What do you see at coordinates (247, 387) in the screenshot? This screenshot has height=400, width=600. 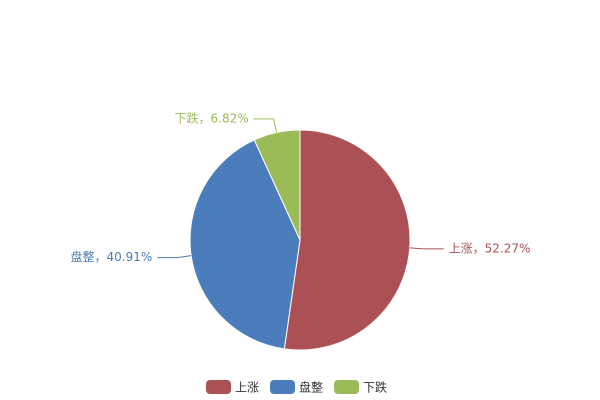 I see `legend-label: 上涨` at bounding box center [247, 387].